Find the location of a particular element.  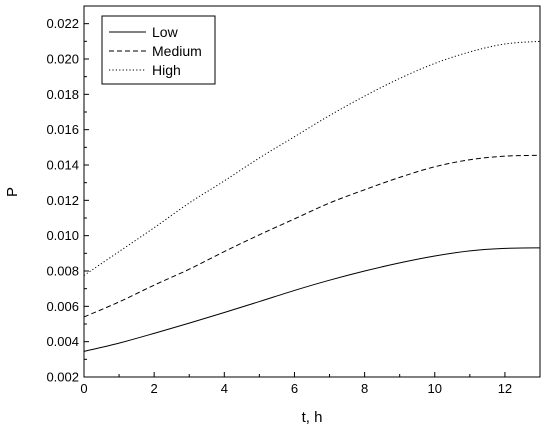

y-axis-title: P is located at coordinates (12, 192).